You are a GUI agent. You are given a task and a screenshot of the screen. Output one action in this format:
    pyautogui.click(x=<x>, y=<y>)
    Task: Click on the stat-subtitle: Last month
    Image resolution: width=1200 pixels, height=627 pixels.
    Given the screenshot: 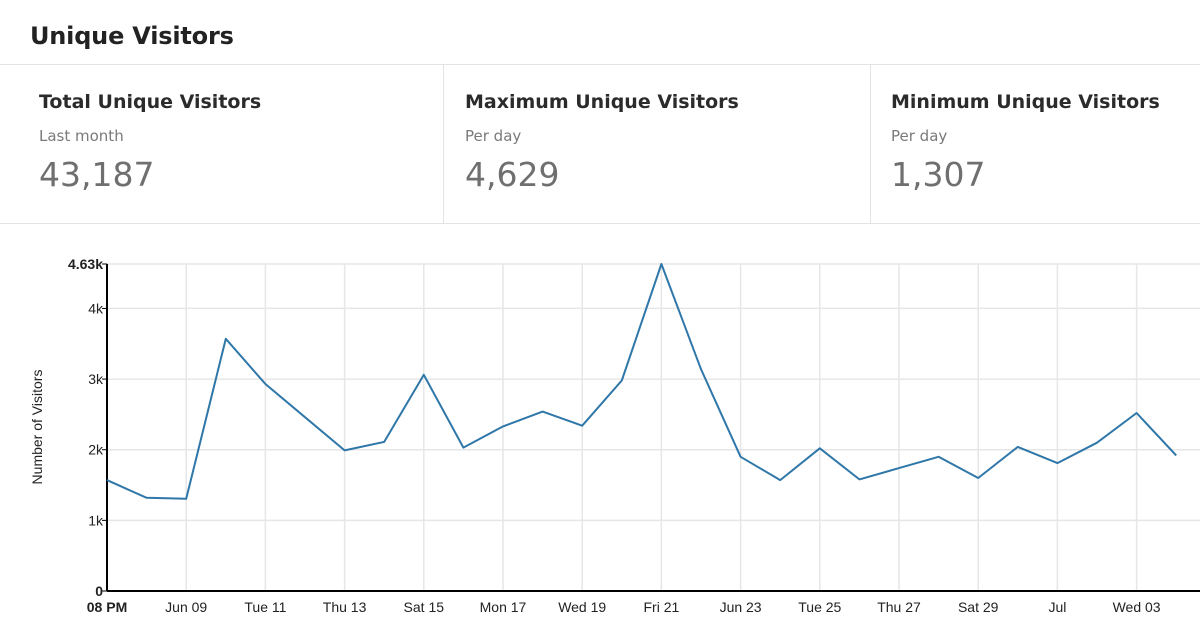 What is the action you would take?
    pyautogui.click(x=81, y=136)
    